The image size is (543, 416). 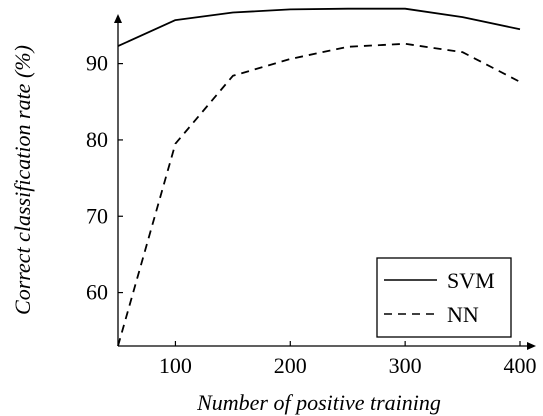 What do you see at coordinates (405, 365) in the screenshot?
I see `x-tick-label: 300` at bounding box center [405, 365].